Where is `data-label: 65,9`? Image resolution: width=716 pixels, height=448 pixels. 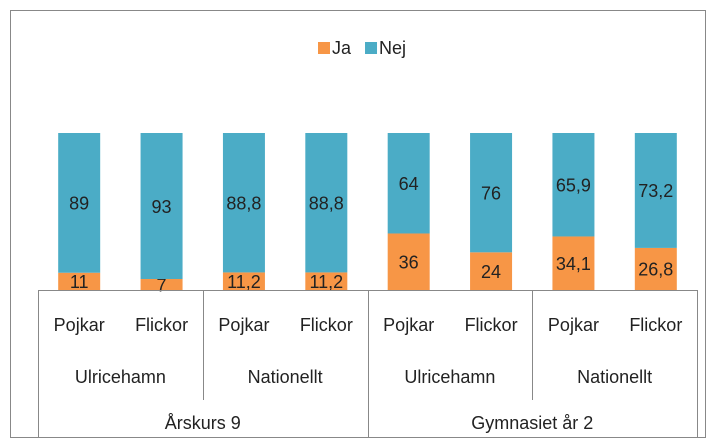
data-label: 65,9 is located at coordinates (573, 185).